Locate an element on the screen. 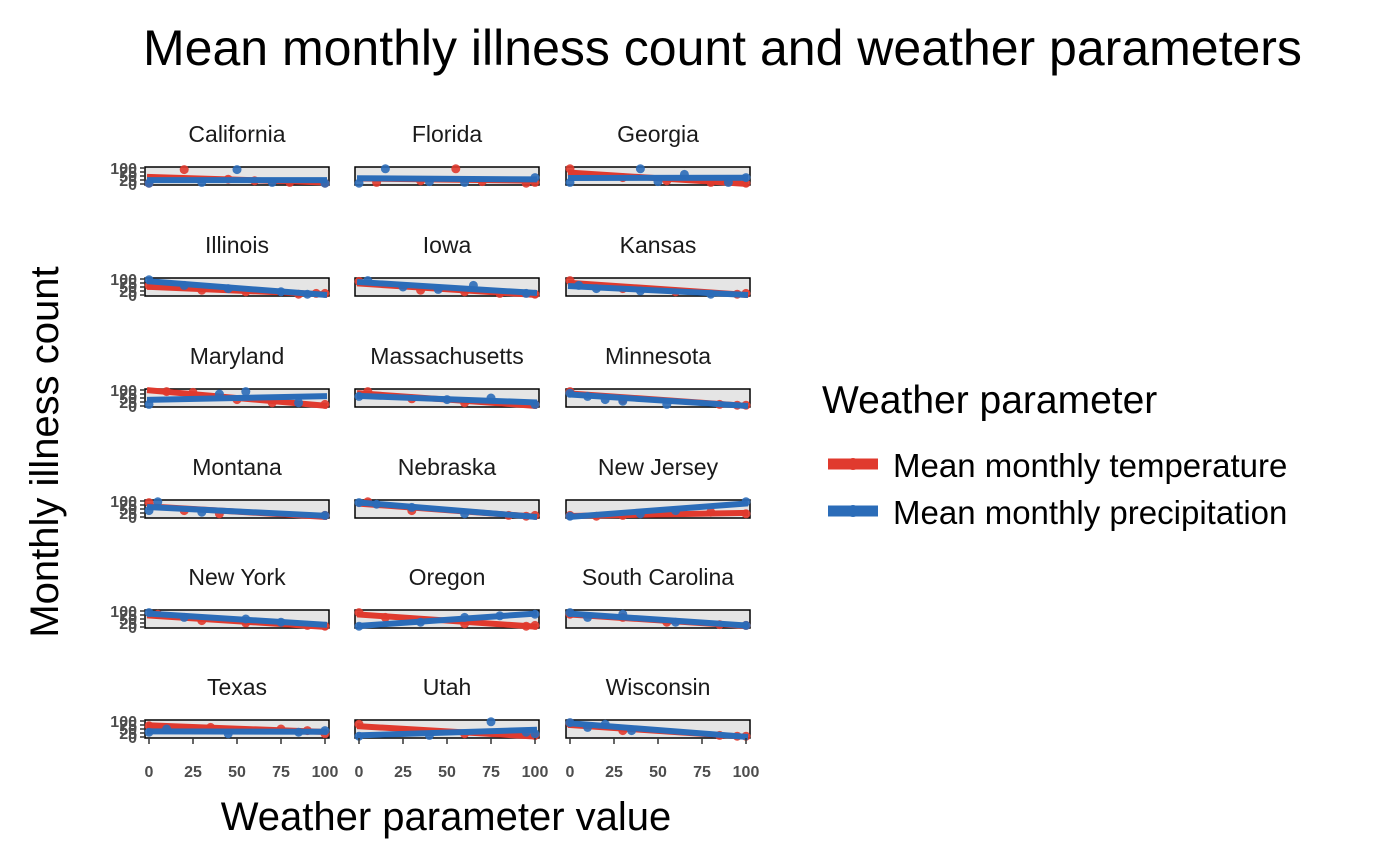  panel-title-new-jersey: New Jersey is located at coordinates (658, 467).